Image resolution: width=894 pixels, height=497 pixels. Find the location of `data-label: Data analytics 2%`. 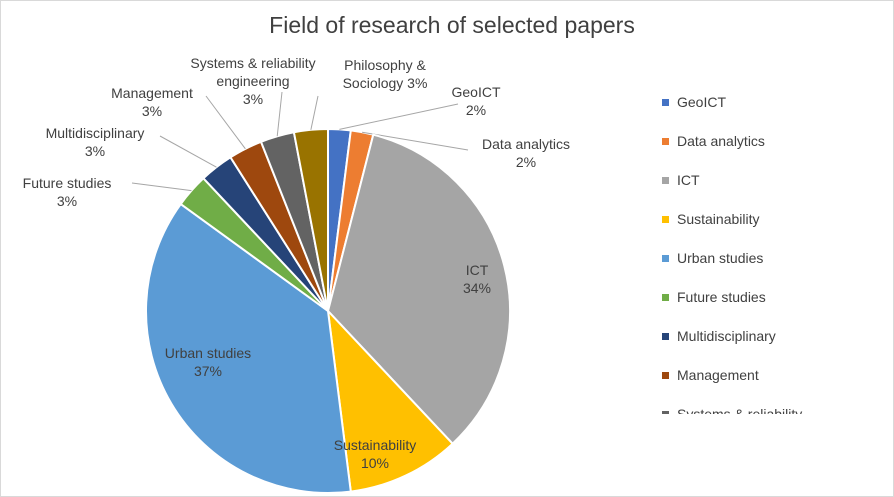

data-label: Data analytics 2% is located at coordinates (526, 153).